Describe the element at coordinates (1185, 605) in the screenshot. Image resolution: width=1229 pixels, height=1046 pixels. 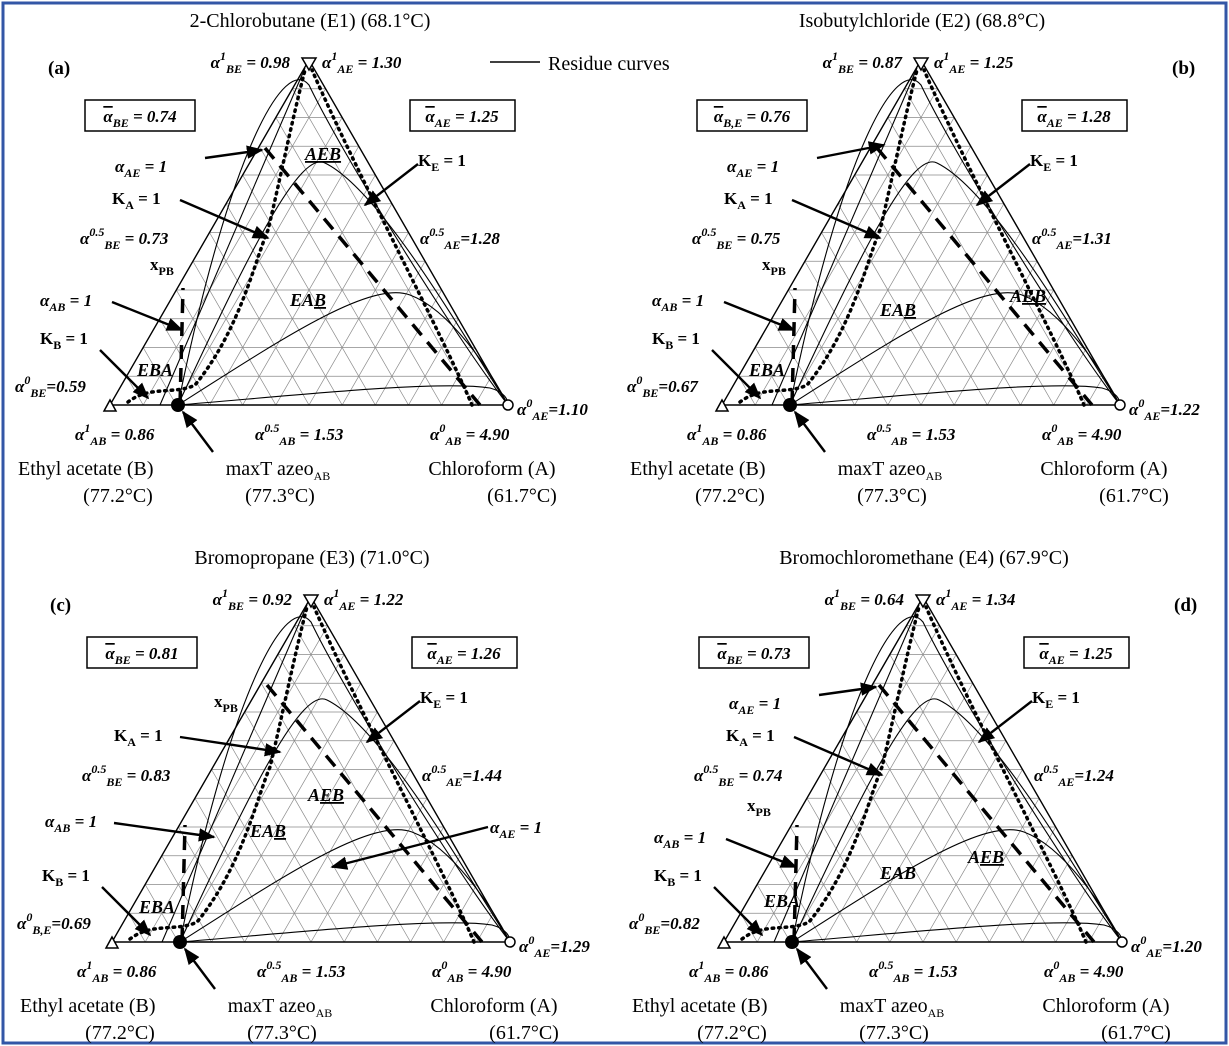
I see `panel-letter: (d)` at that location.